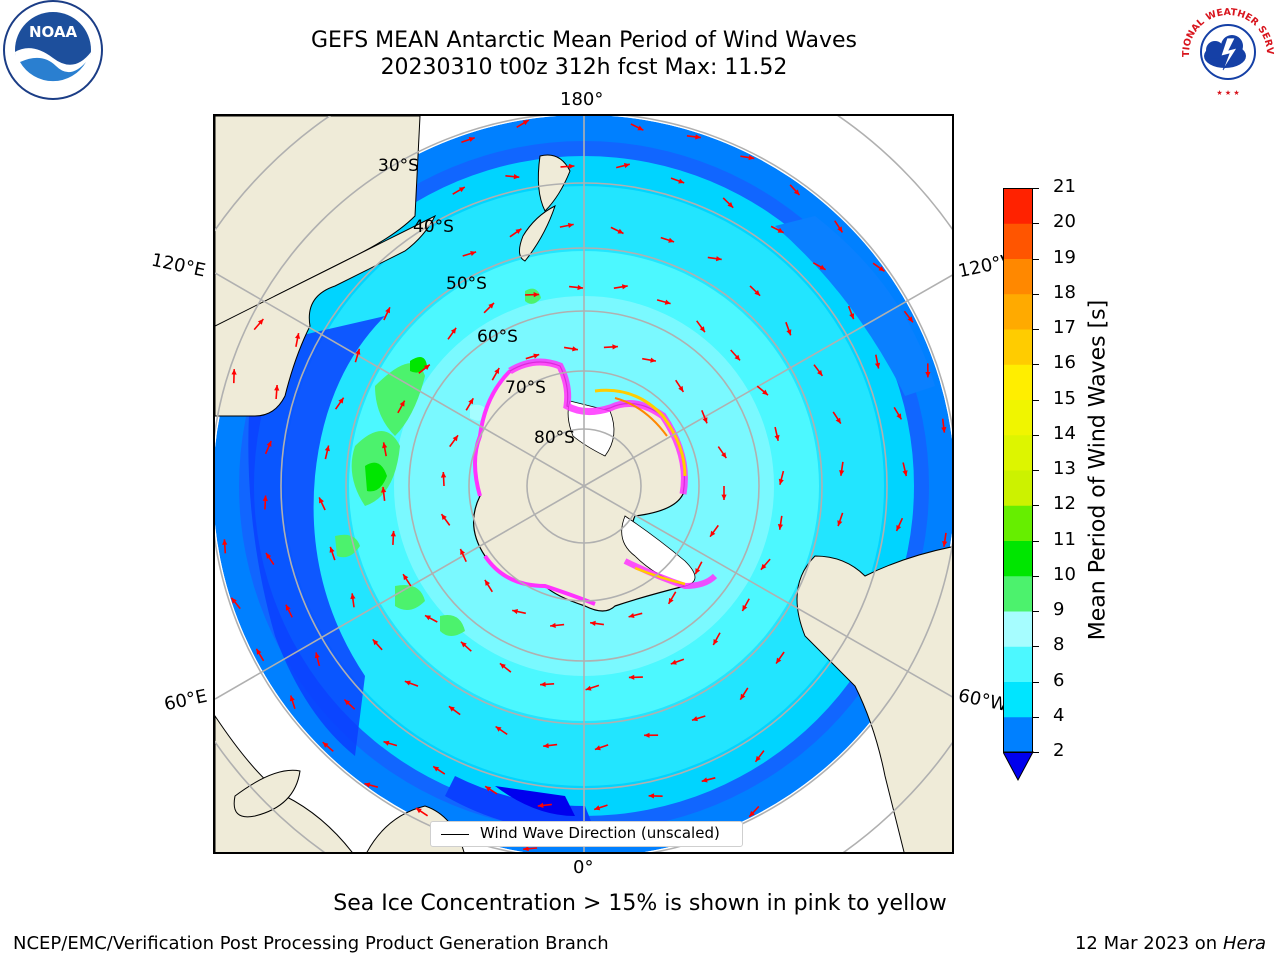  What do you see at coordinates (1226, 52) in the screenshot?
I see `nws-logo: NATIONAL WEATHER SERVICE ★ ★ ★` at bounding box center [1226, 52].